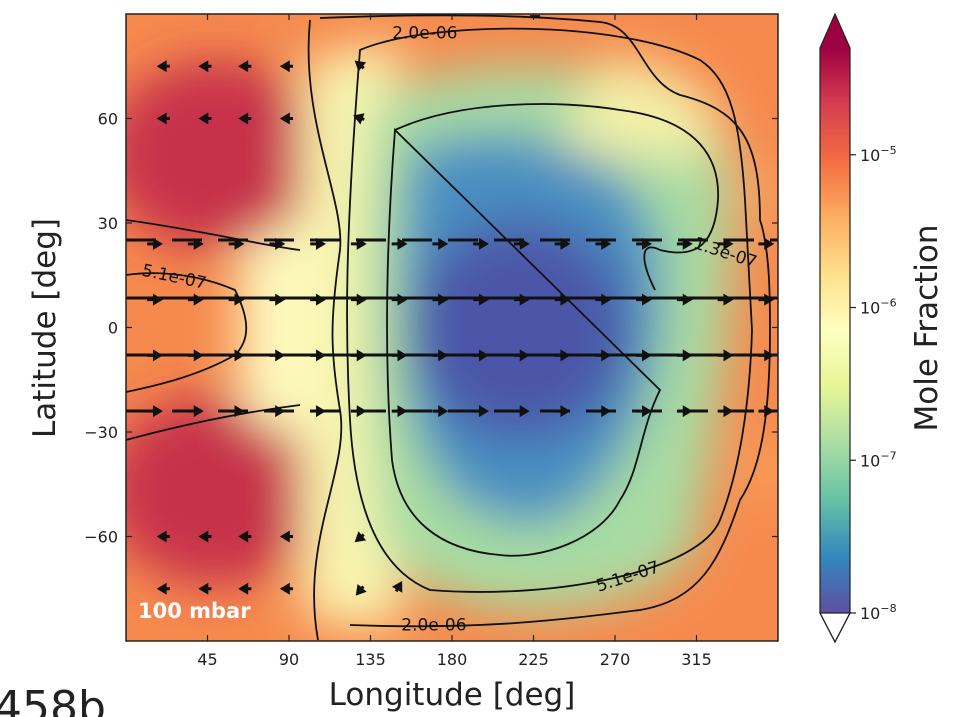 Image resolution: width=955 pixels, height=717 pixels. What do you see at coordinates (835, 330) in the screenshot?
I see `colorbar-gradient` at bounding box center [835, 330].